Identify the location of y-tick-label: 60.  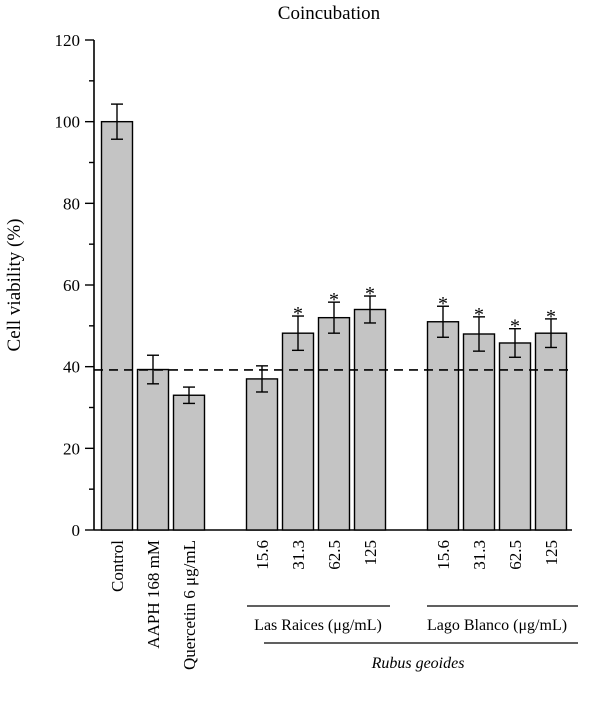
(71, 285).